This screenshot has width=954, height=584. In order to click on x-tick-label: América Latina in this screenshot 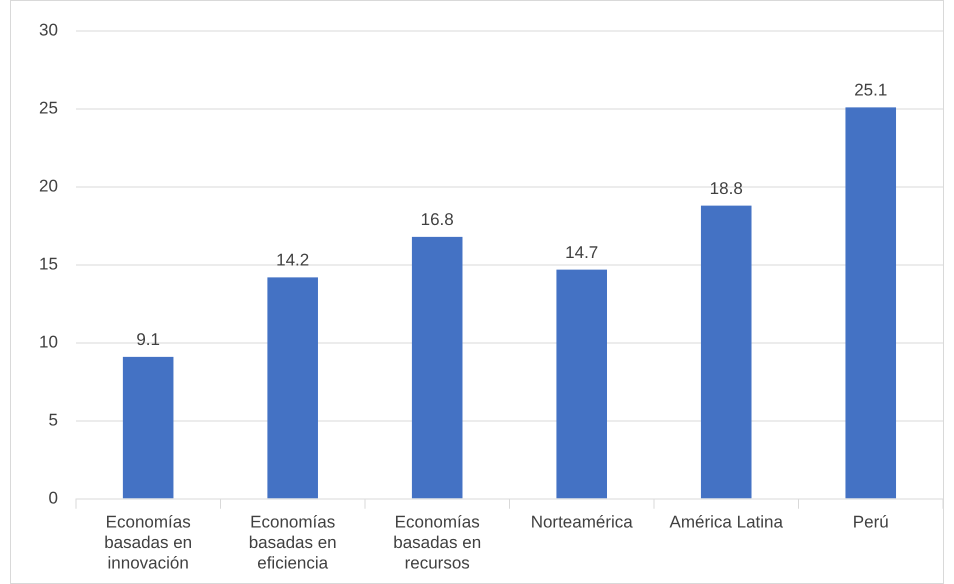, I will do `click(727, 522)`.